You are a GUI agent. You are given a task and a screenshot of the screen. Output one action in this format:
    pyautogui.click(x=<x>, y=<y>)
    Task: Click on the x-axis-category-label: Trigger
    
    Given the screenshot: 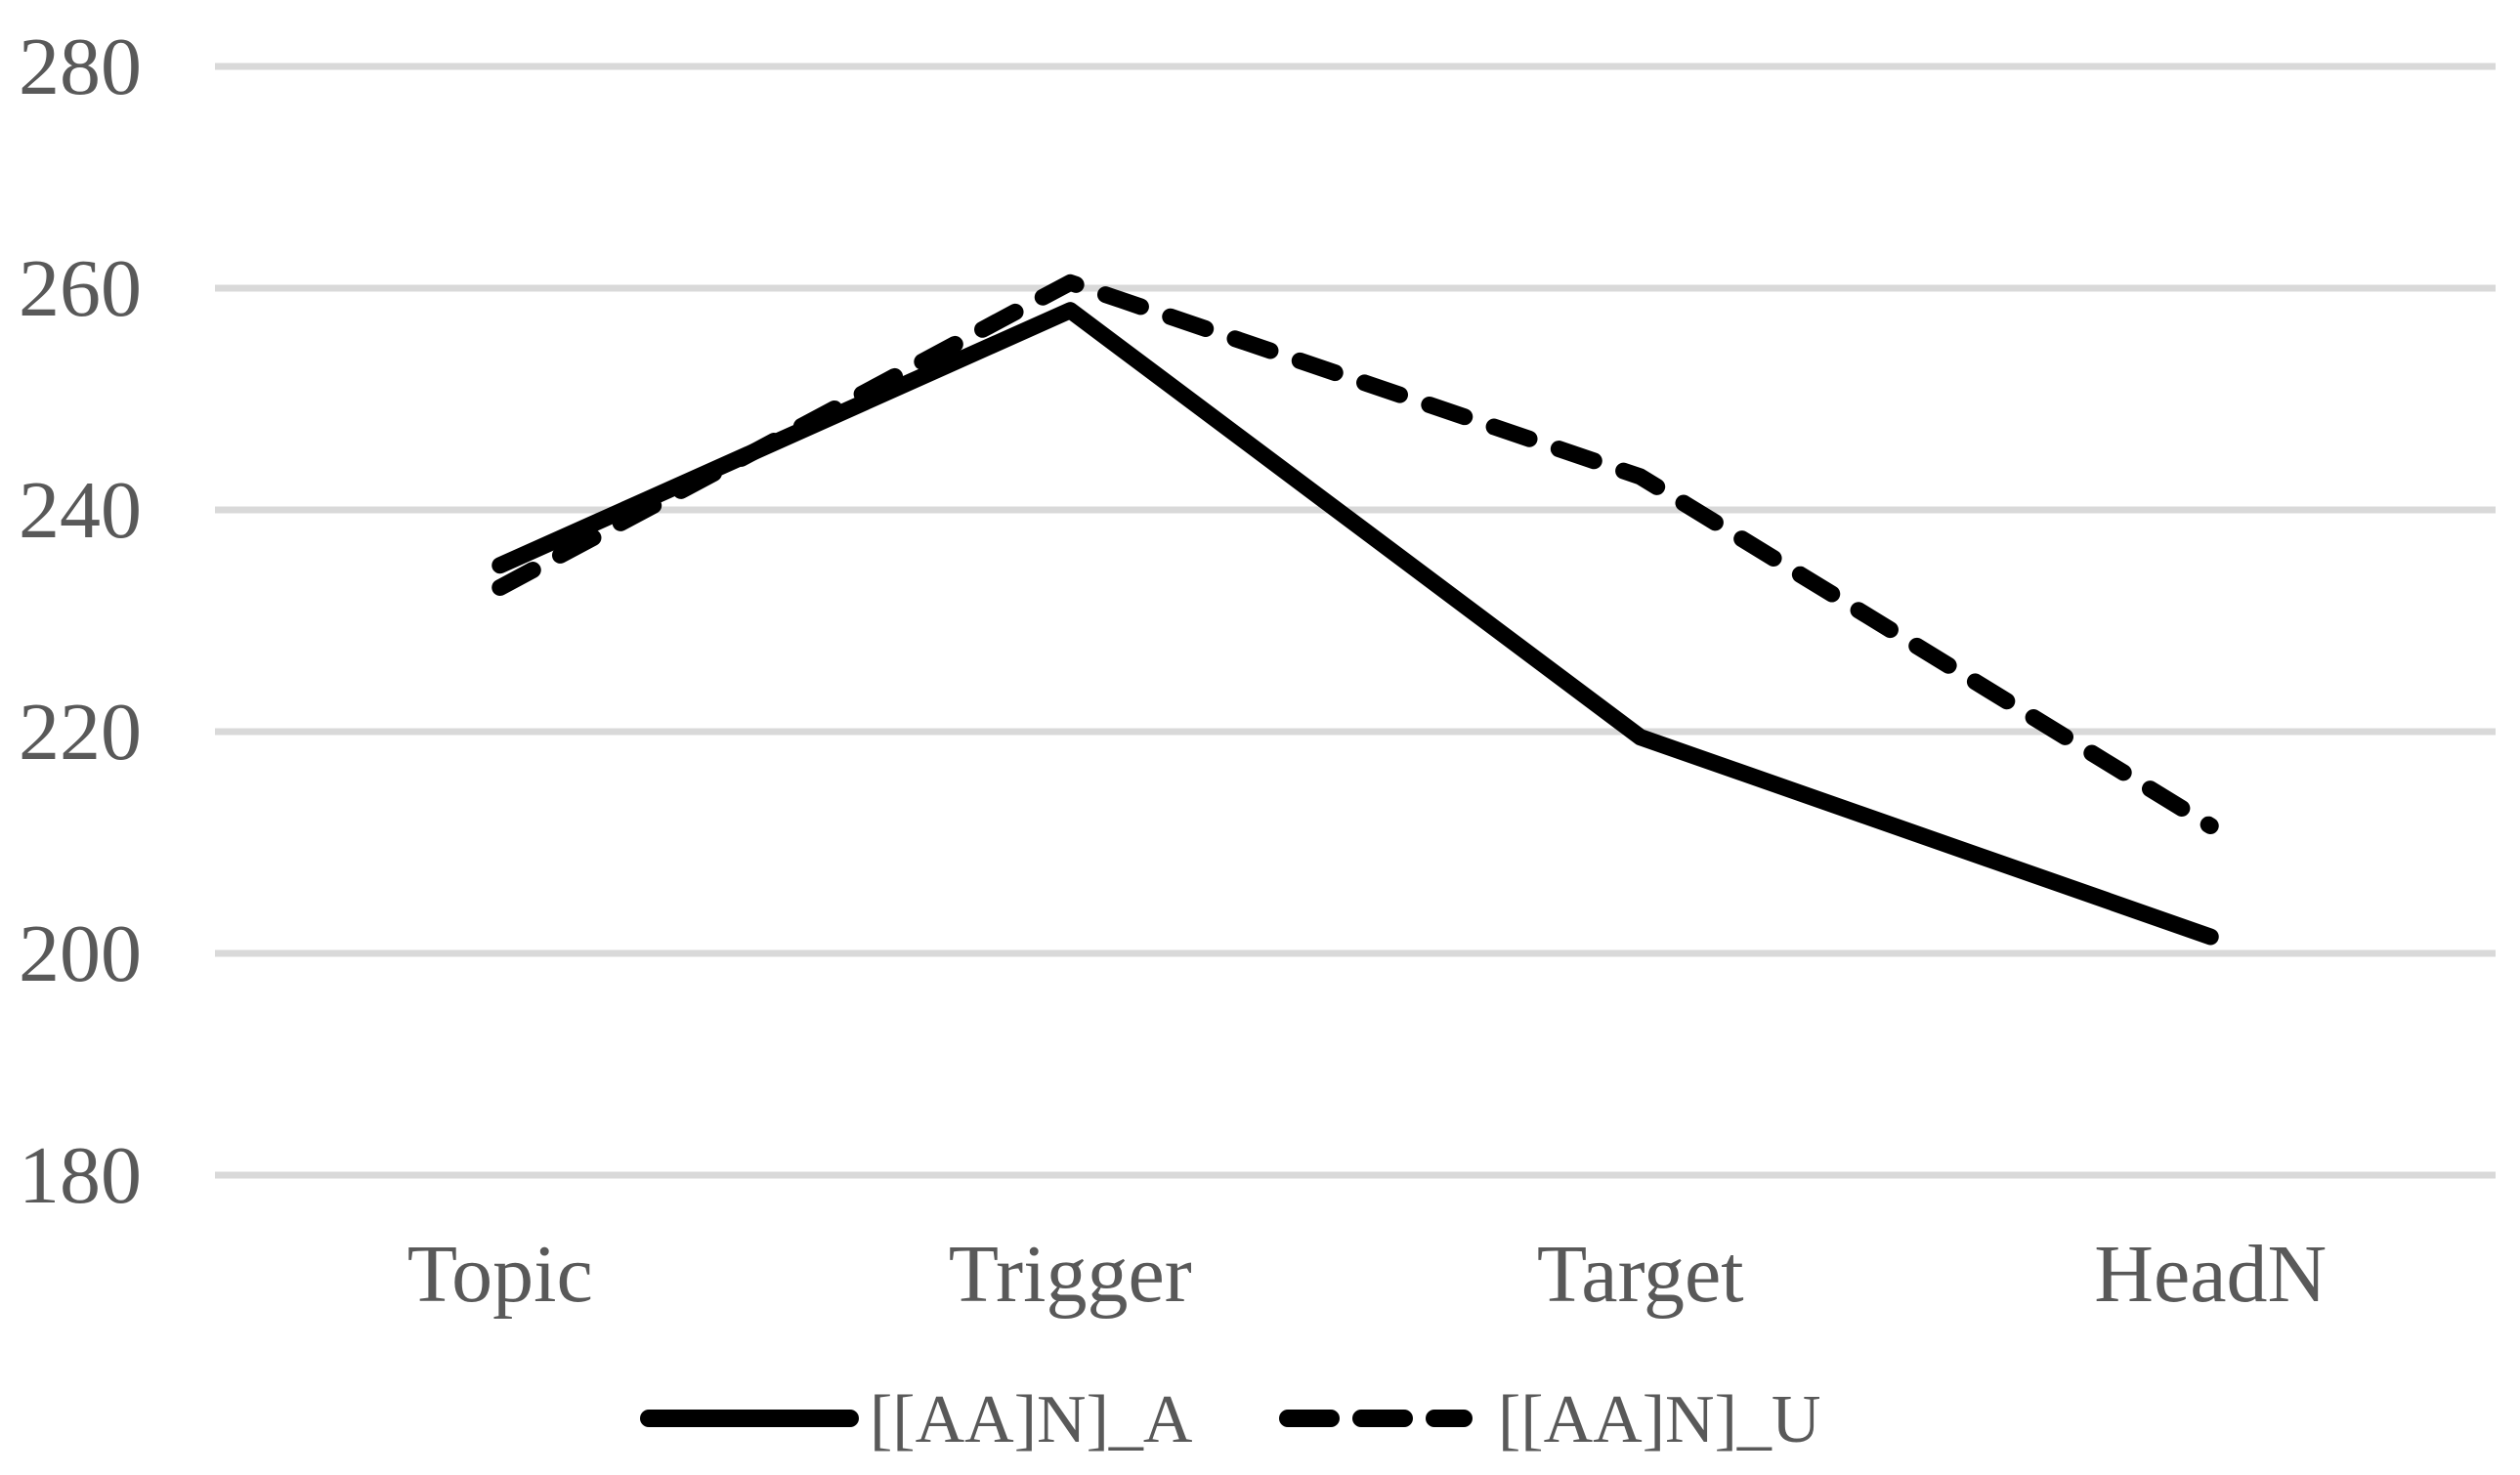 What is the action you would take?
    pyautogui.click(x=1070, y=1274)
    